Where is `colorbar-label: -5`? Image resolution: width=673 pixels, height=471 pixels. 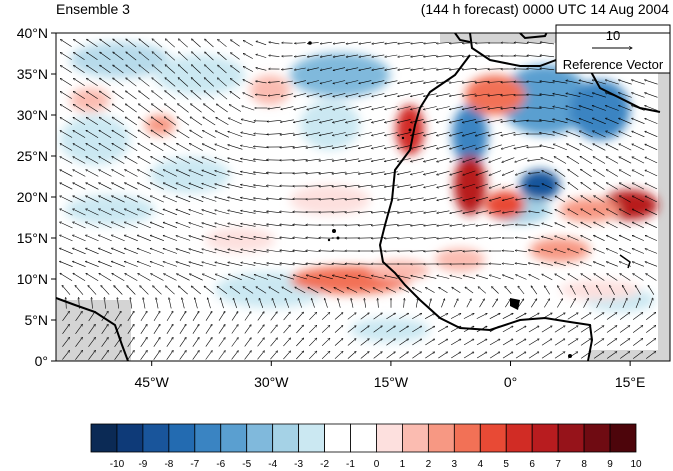
colorbar-label: -5 is located at coordinates (246, 464).